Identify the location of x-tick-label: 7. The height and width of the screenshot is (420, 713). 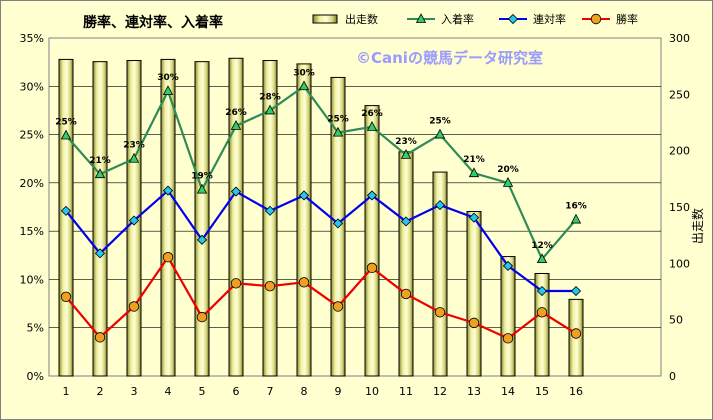
(270, 391).